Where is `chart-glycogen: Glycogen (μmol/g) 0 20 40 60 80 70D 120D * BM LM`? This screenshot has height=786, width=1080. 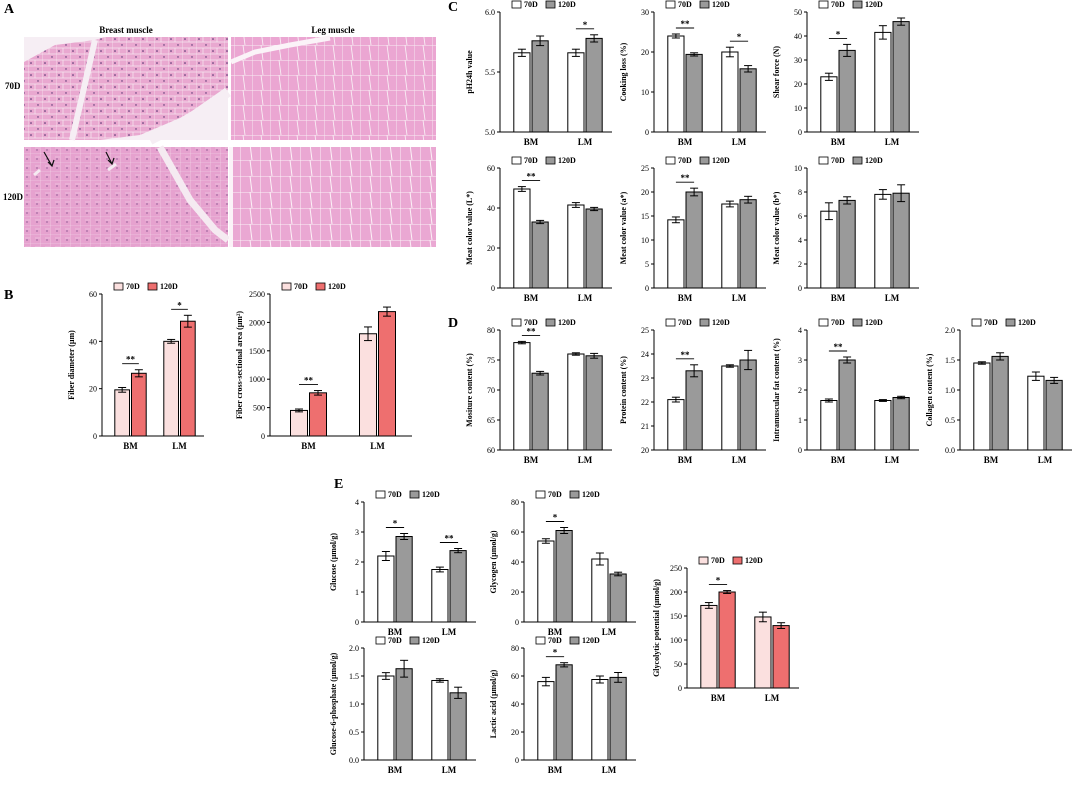
chart-glycogen: Glycogen (μmol/g) 0 20 40 60 80 70D 120D * BM LM is located at coordinates (562, 563).